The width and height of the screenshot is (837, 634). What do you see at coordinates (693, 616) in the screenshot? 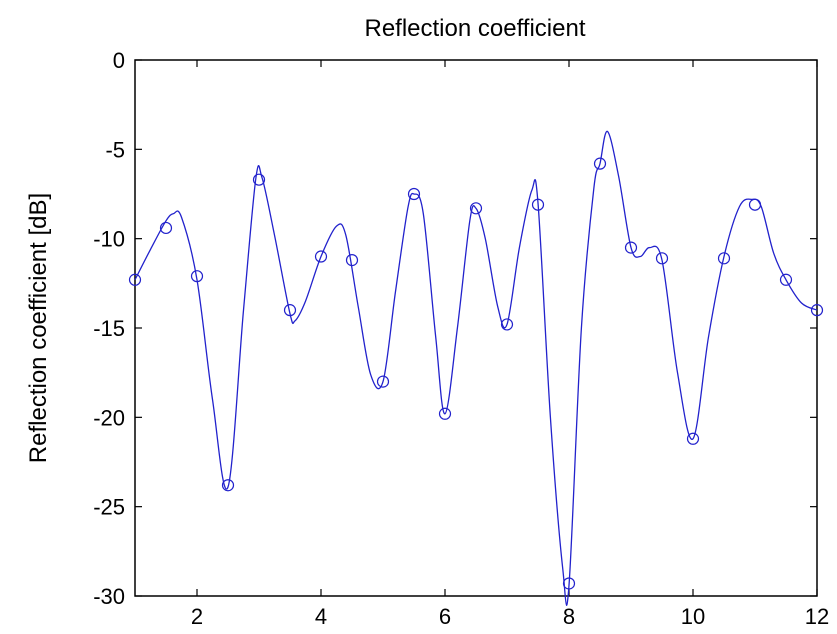
I see `x-tick-label: 10` at bounding box center [693, 616].